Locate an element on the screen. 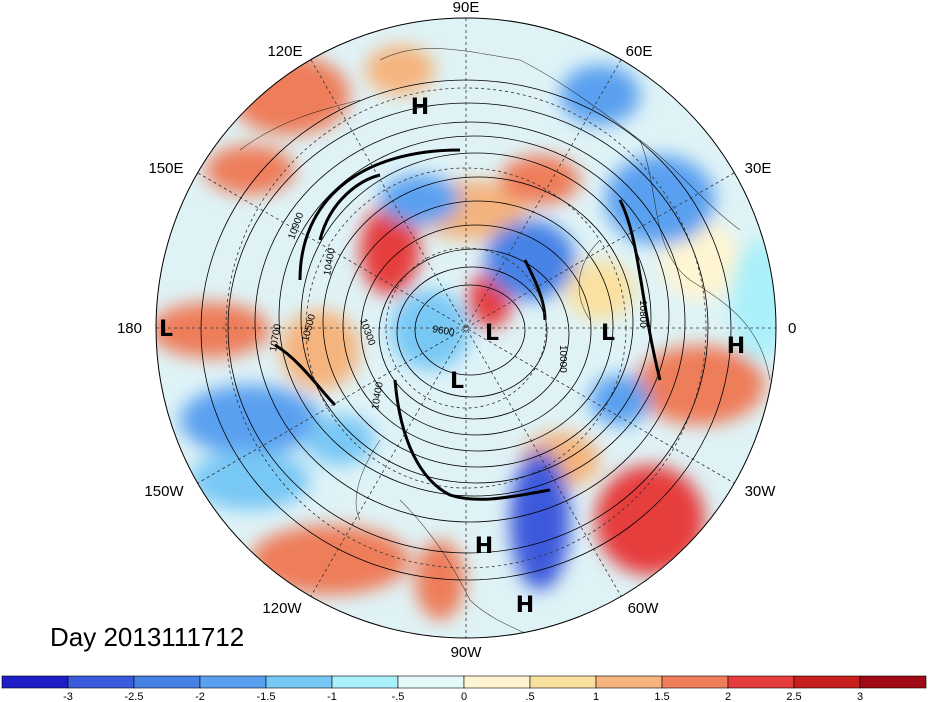  colorbar-tick-label: -3 is located at coordinates (68, 696).